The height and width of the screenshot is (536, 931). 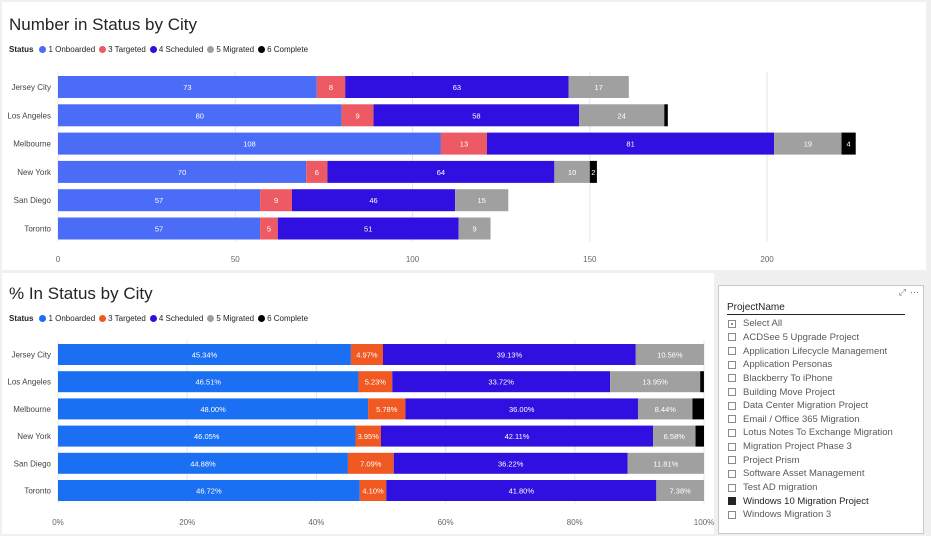 I want to click on slicer-item: Blackberry To iPhone, so click(x=810, y=379).